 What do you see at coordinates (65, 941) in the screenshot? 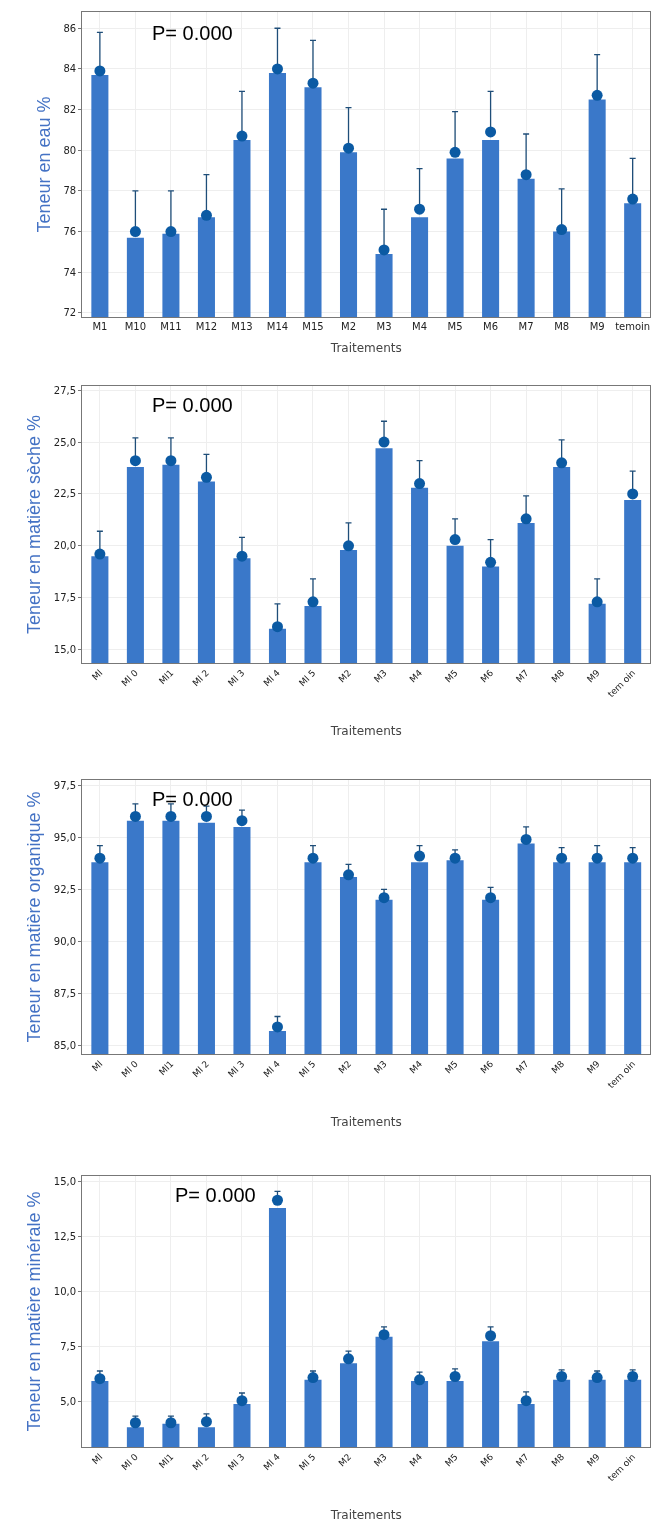
I see `y-tick-label: 90,0` at bounding box center [65, 941].